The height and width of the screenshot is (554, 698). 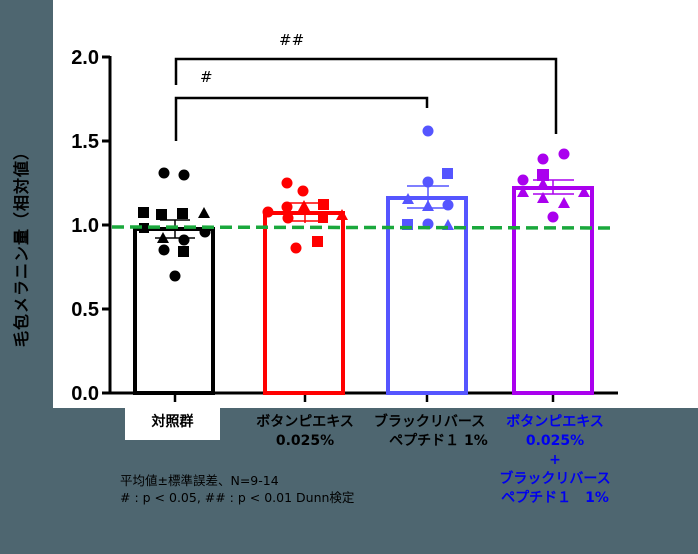 I want to click on significance-double: ##, so click(x=291, y=40).